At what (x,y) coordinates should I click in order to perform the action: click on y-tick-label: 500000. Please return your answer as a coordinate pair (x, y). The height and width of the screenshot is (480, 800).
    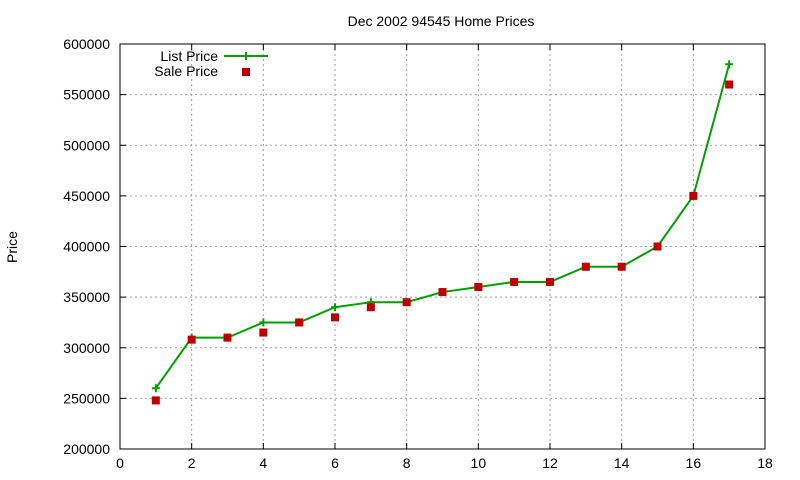
    Looking at the image, I should click on (86, 145).